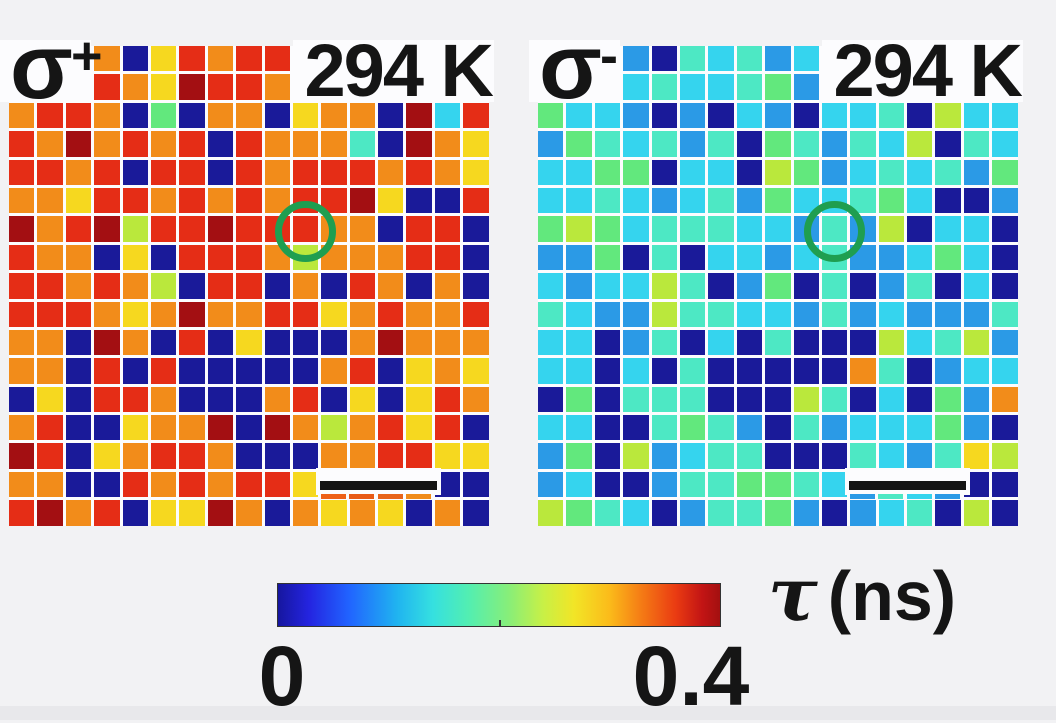 The width and height of the screenshot is (1056, 723). I want to click on colorbar-max-label: 0.4, so click(691, 676).